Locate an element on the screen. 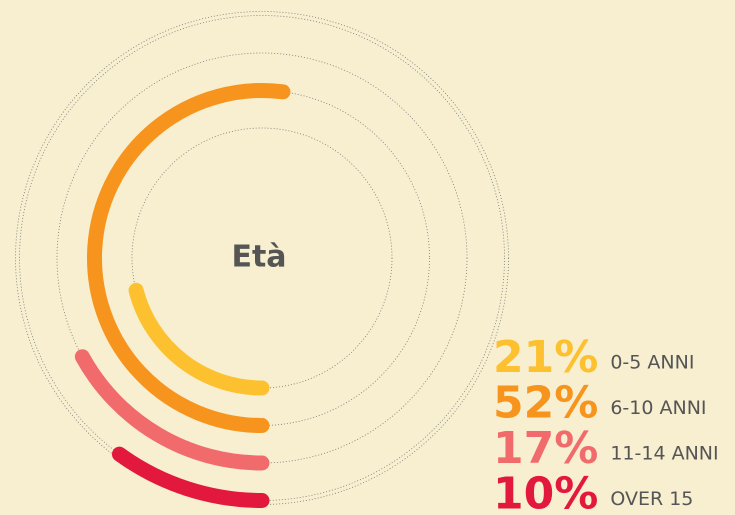 This screenshot has height=515, width=735. legend-label: 0-5 ANNI is located at coordinates (652, 363).